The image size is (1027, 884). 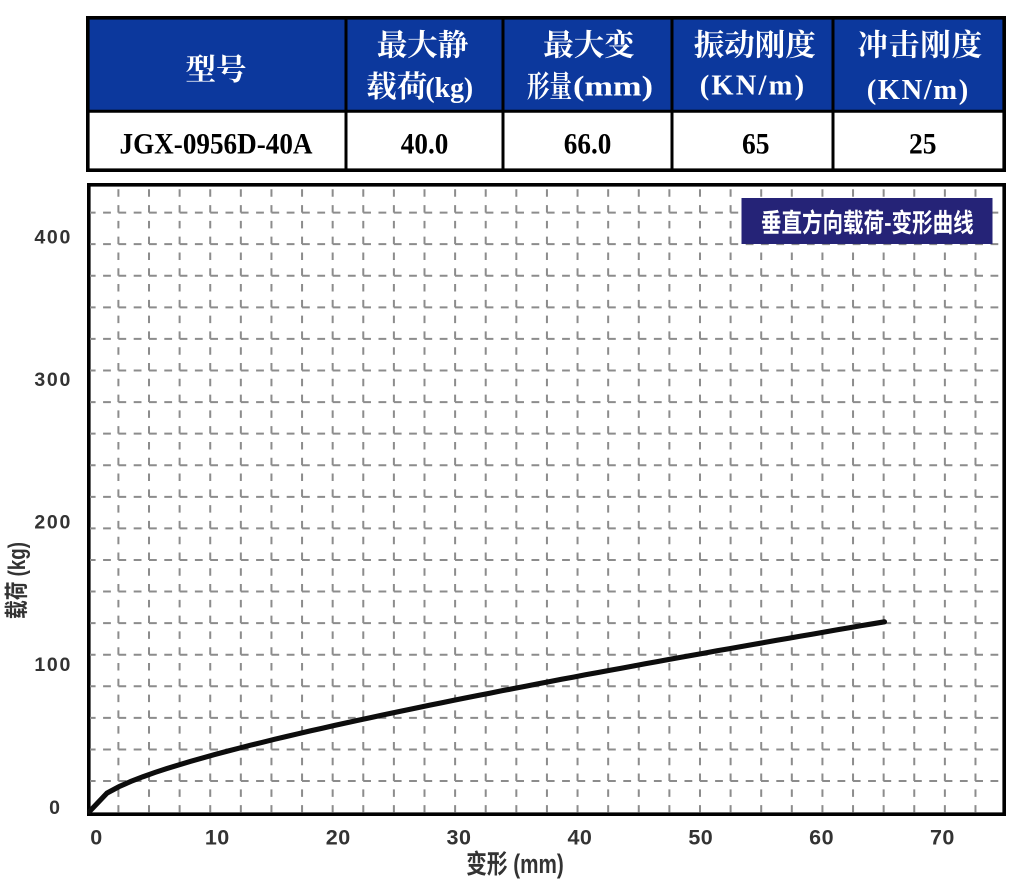 What do you see at coordinates (53, 665) in the screenshot?
I see `svg-text: 100` at bounding box center [53, 665].